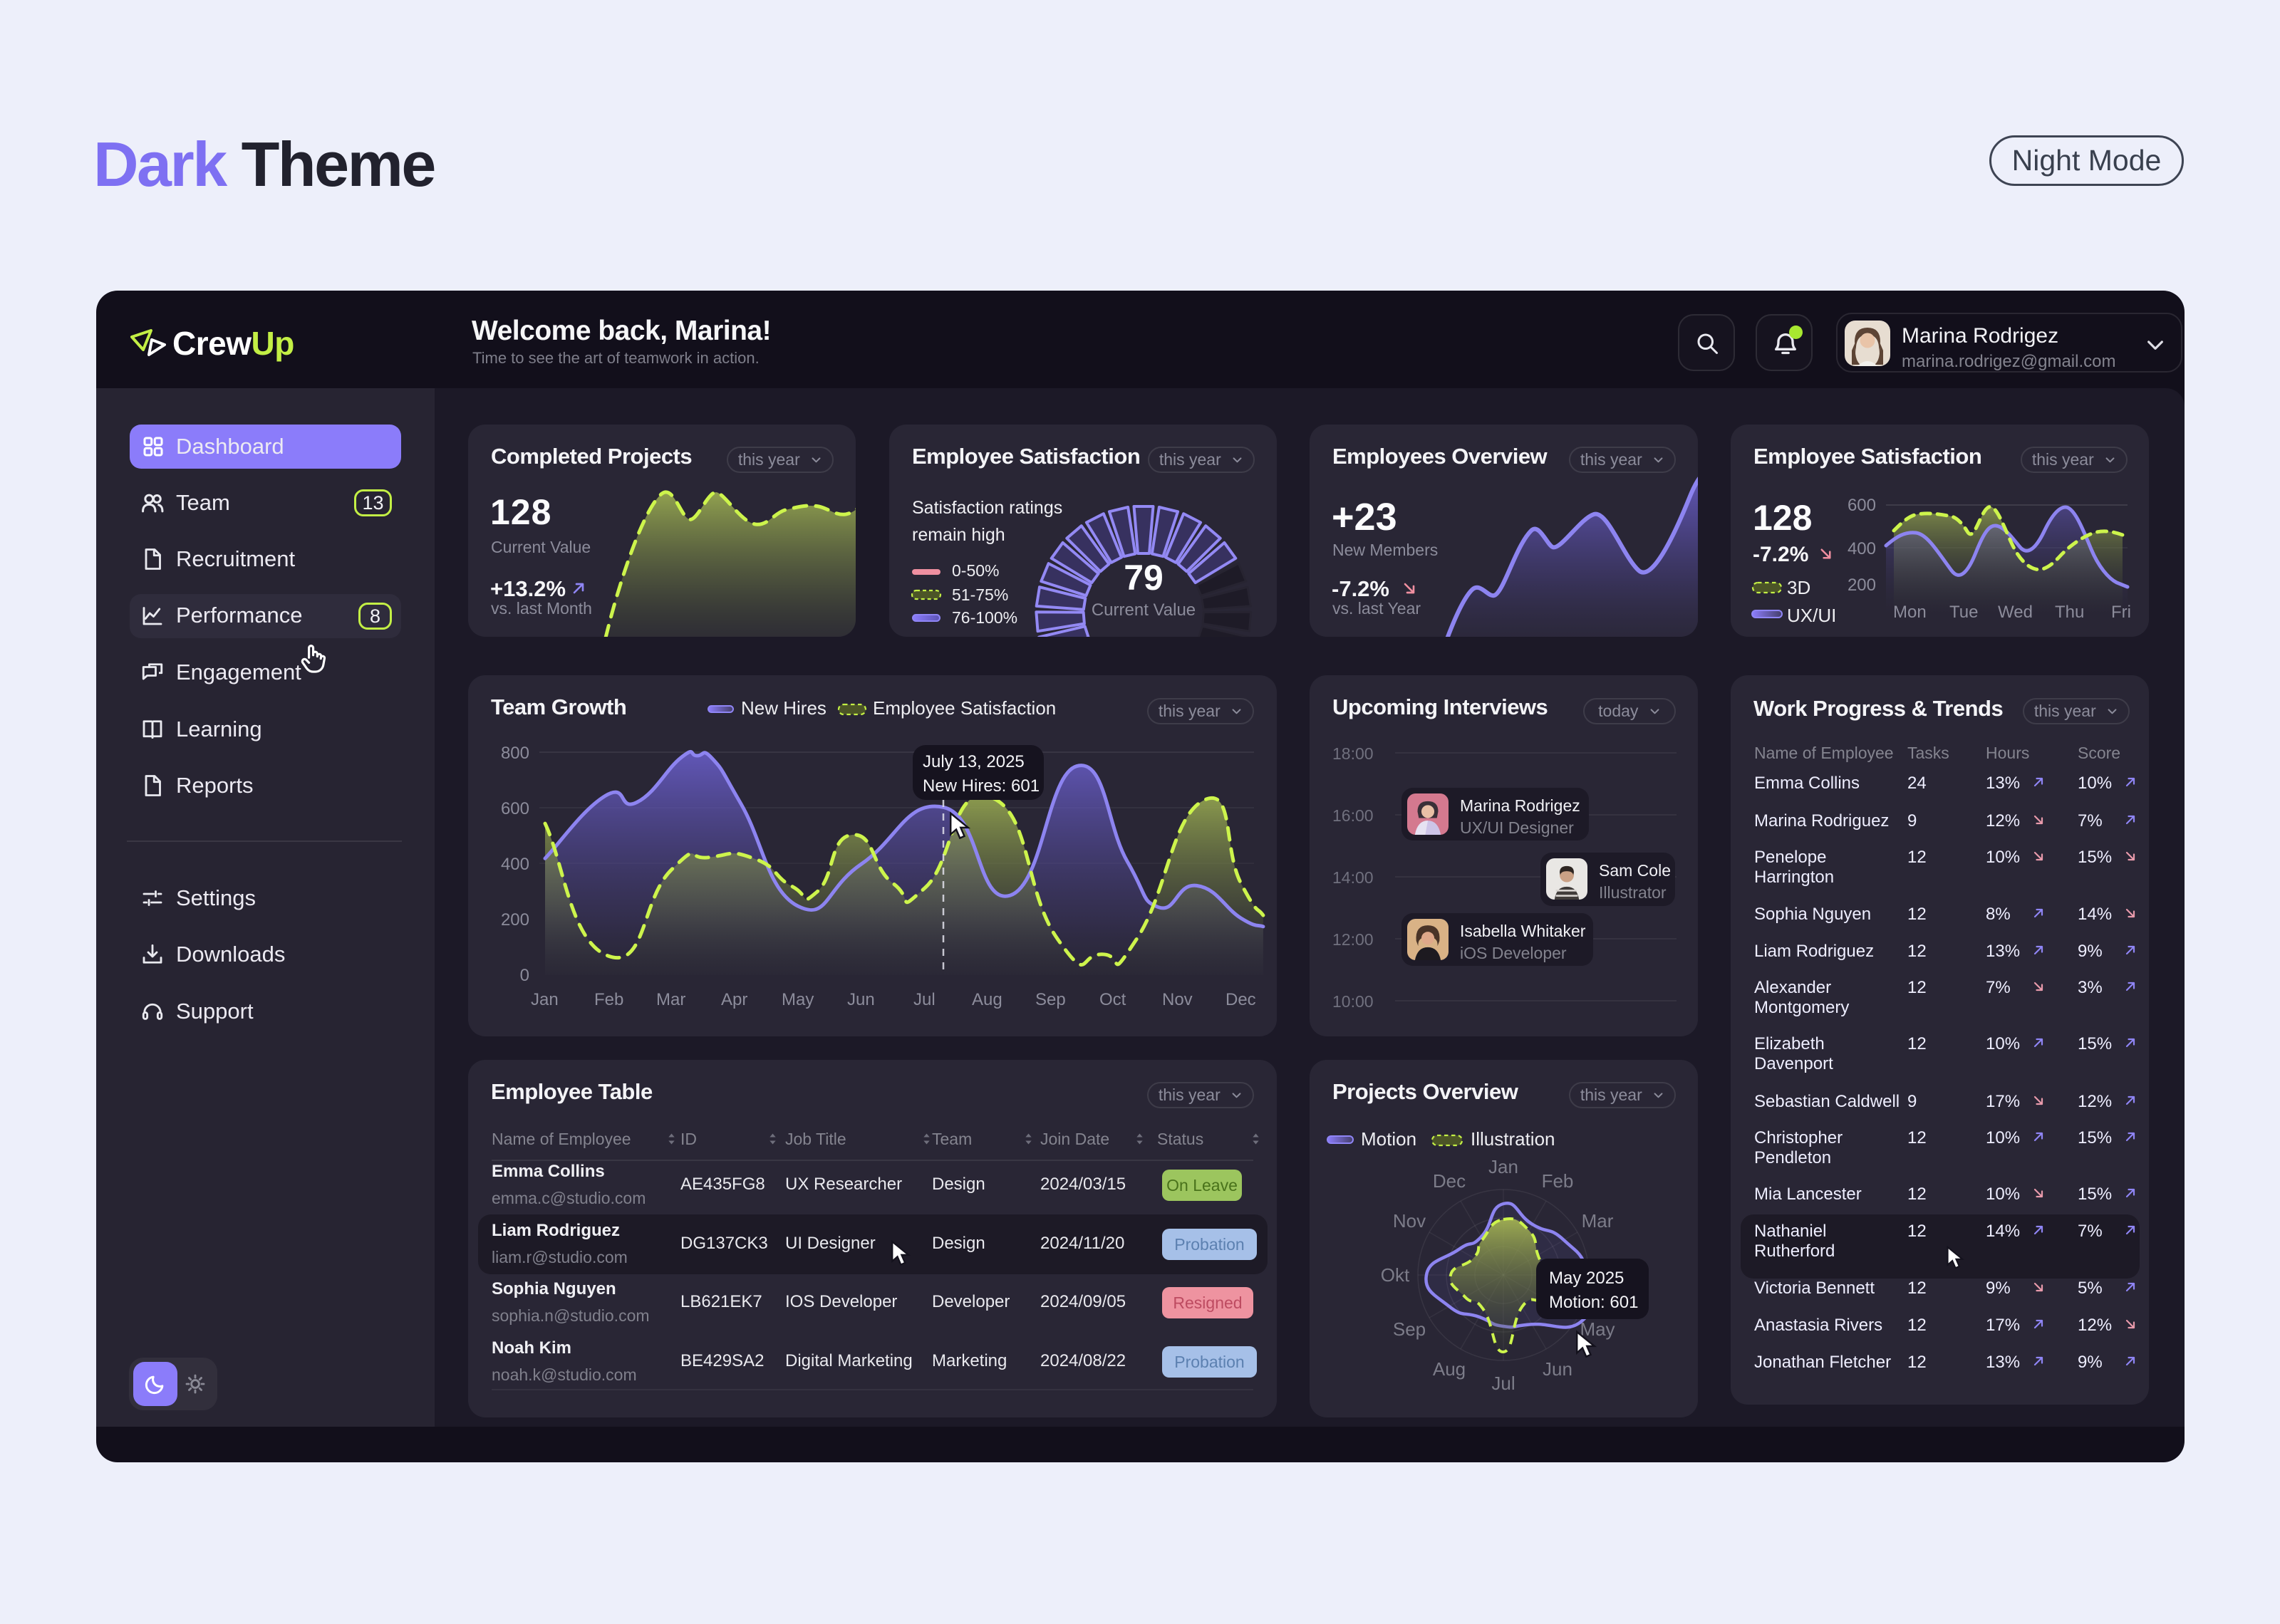  Describe the element at coordinates (1557, 1369) in the screenshot. I see `svg-text: Jun` at that location.